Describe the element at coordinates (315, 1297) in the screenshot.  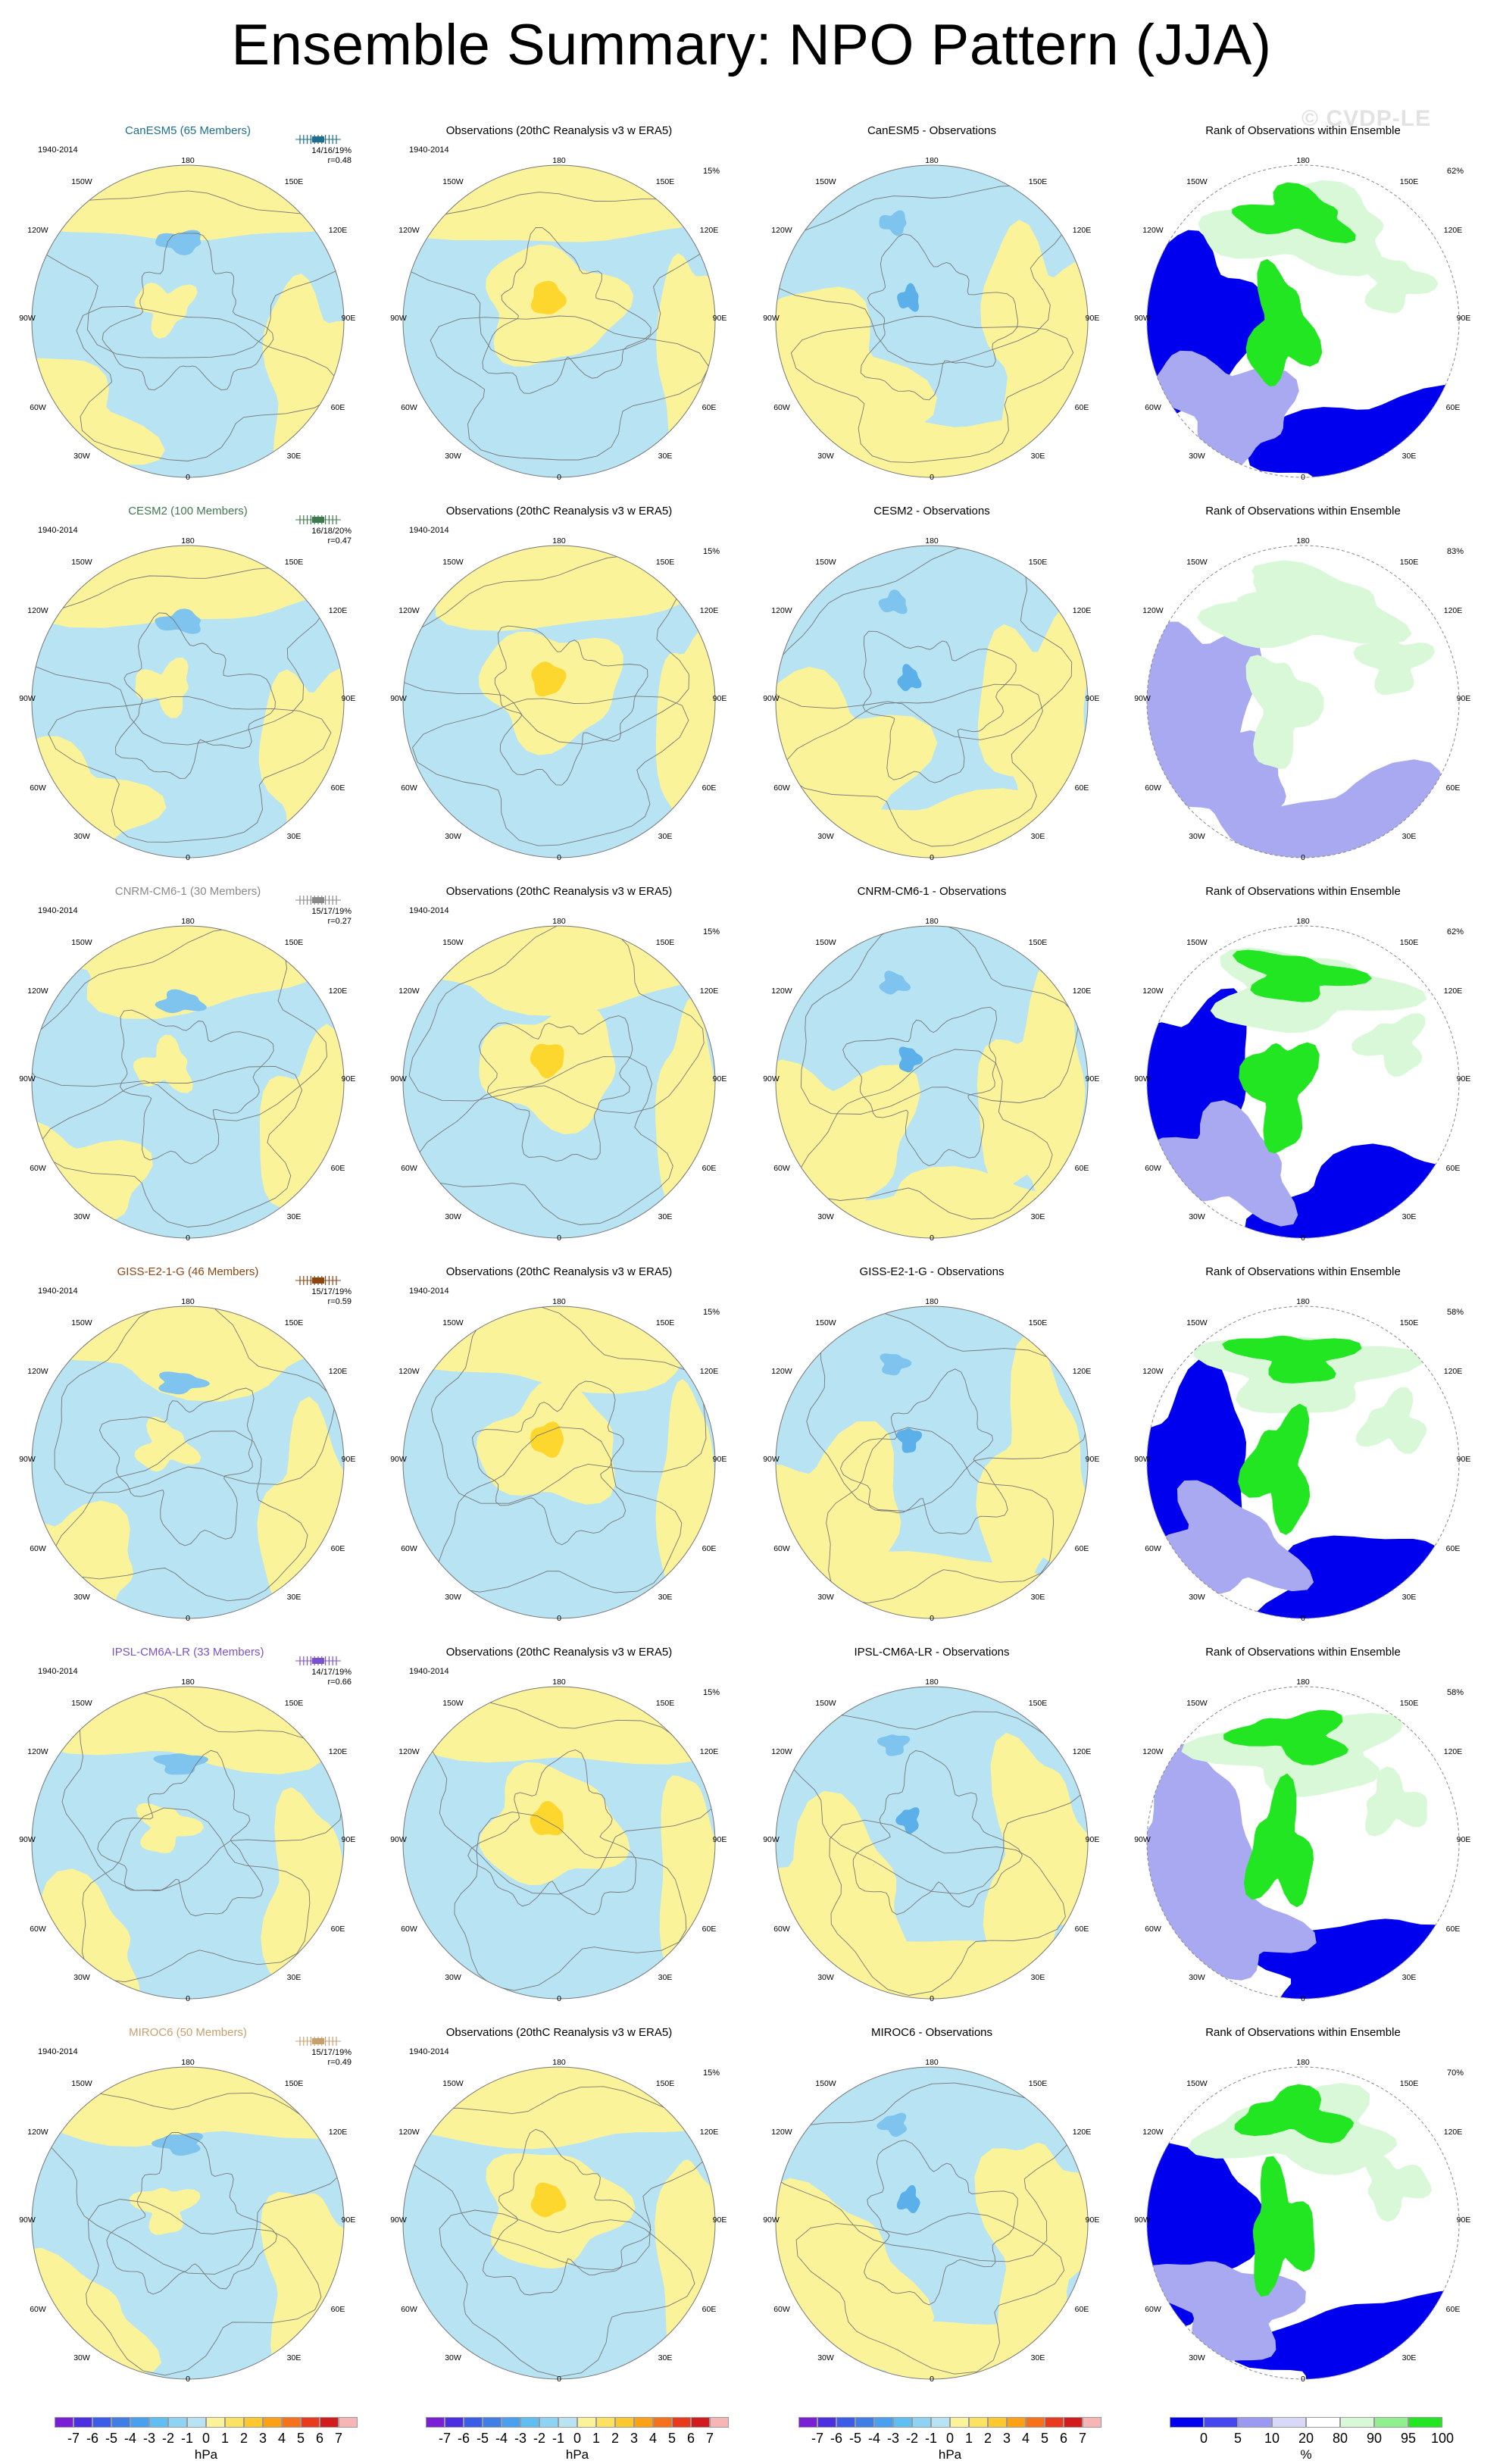
I see `pattern-stats: 15/17/19% r=0.59` at that location.